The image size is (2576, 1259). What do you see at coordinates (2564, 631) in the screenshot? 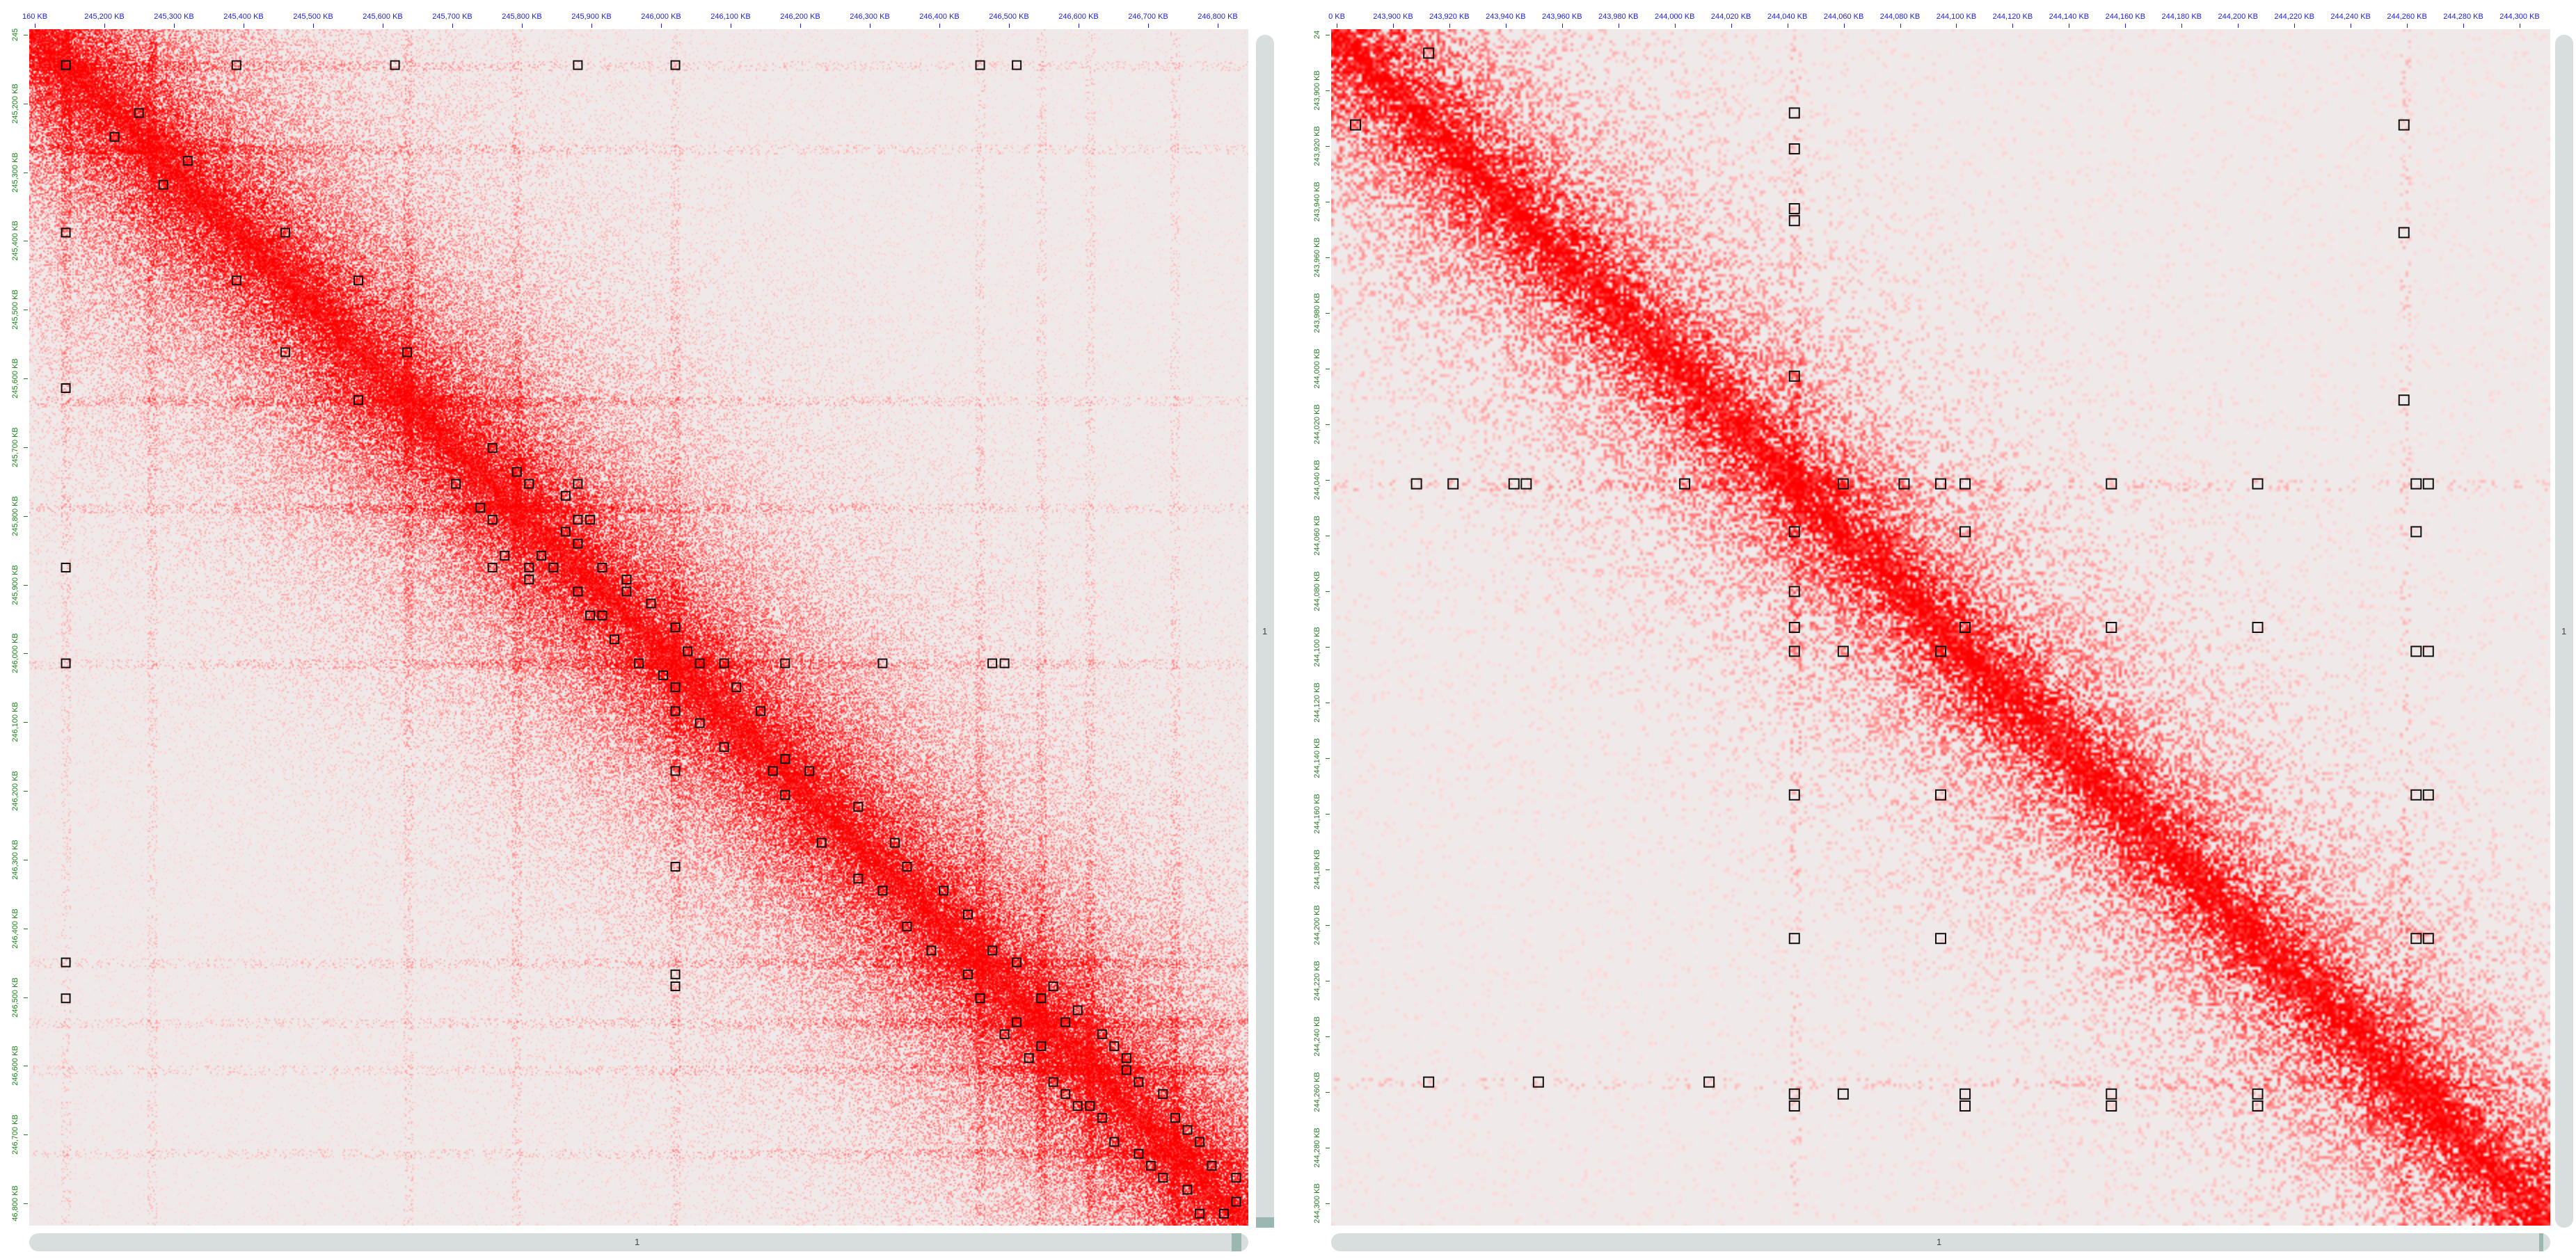
I see `vertical-scrollbar-right: 1` at bounding box center [2564, 631].